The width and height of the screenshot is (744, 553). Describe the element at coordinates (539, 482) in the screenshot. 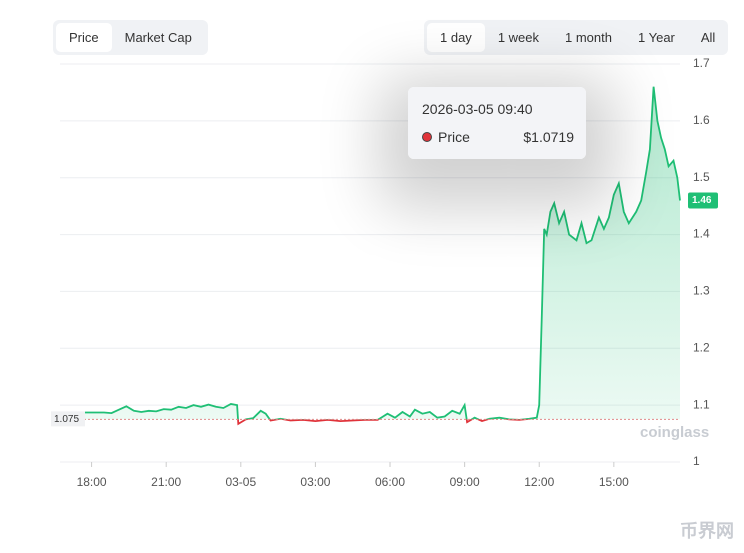

I see `x-tick-label: 12:00` at that location.